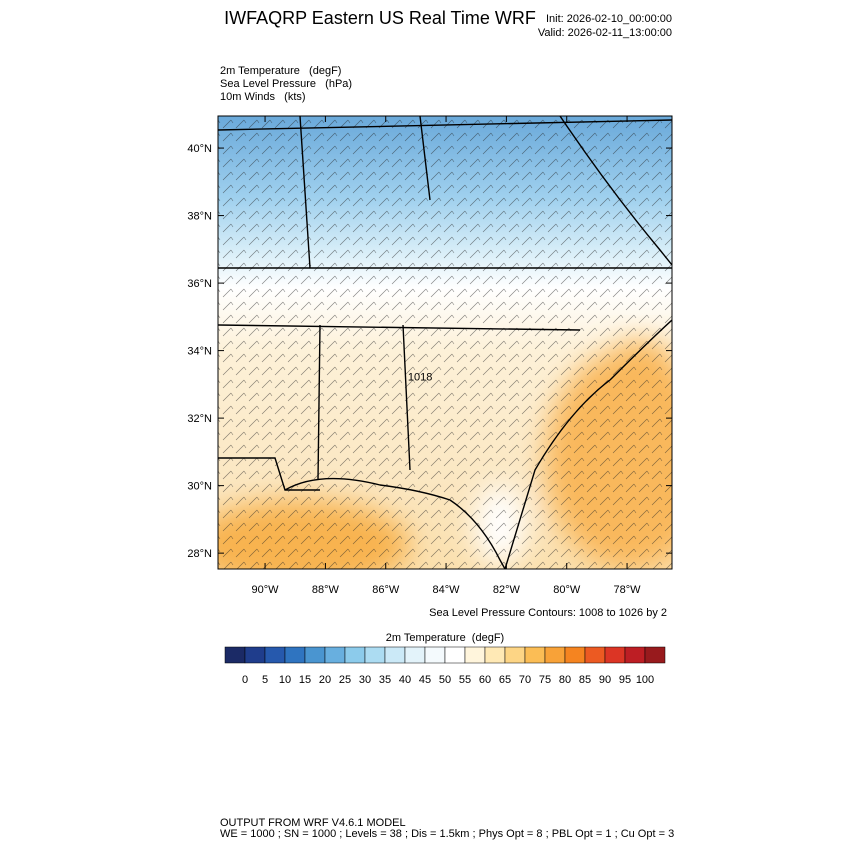  I want to click on colorbar-label: 90, so click(605, 680).